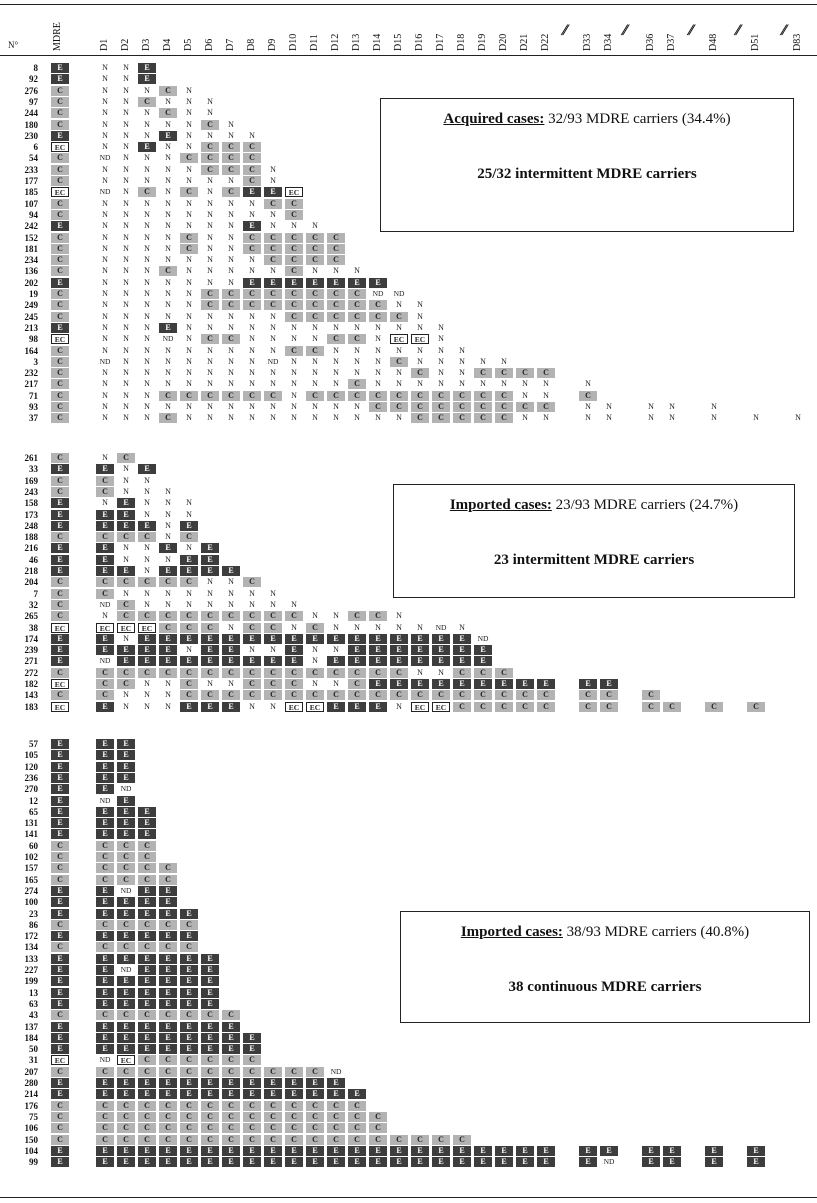 This screenshot has height=1203, width=817. Describe the element at coordinates (126, 627) in the screenshot. I see `day-status-cell: EC` at that location.